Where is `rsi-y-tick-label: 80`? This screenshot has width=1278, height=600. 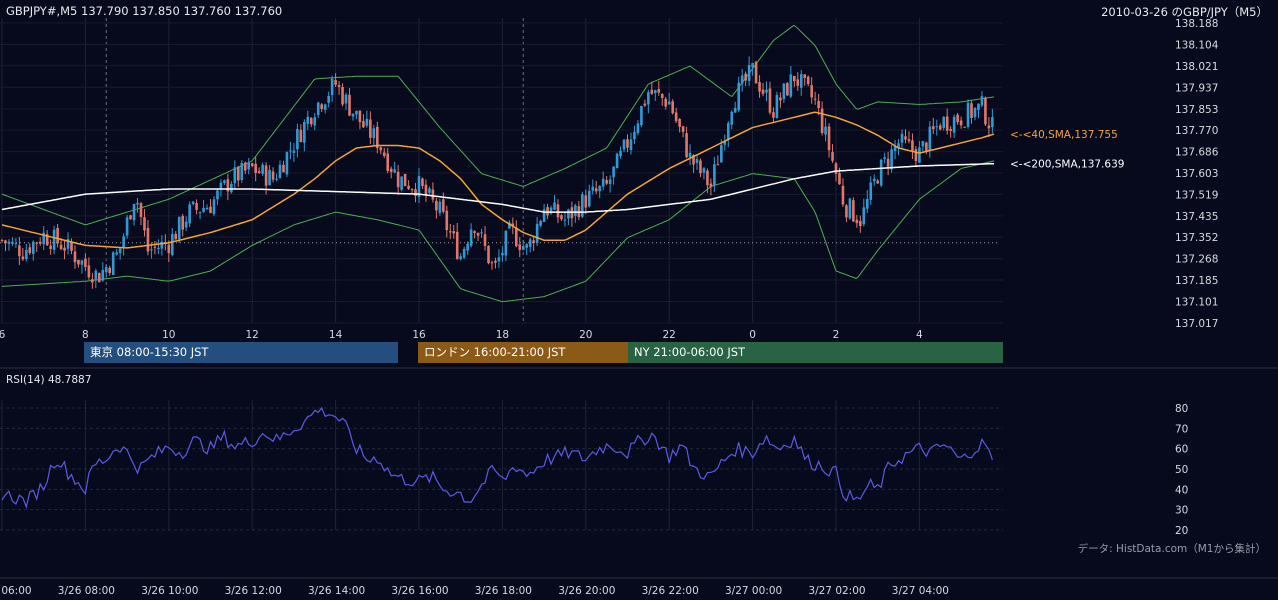
rsi-y-tick-label: 80 is located at coordinates (1181, 409).